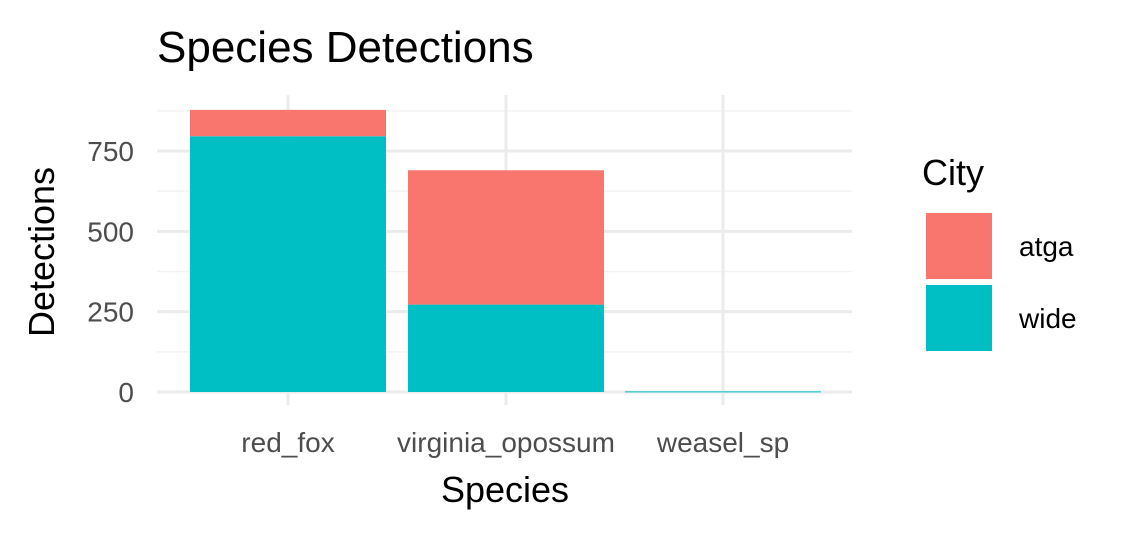  Describe the element at coordinates (1001, 282) in the screenshot. I see `legend-items: atga wide` at that location.